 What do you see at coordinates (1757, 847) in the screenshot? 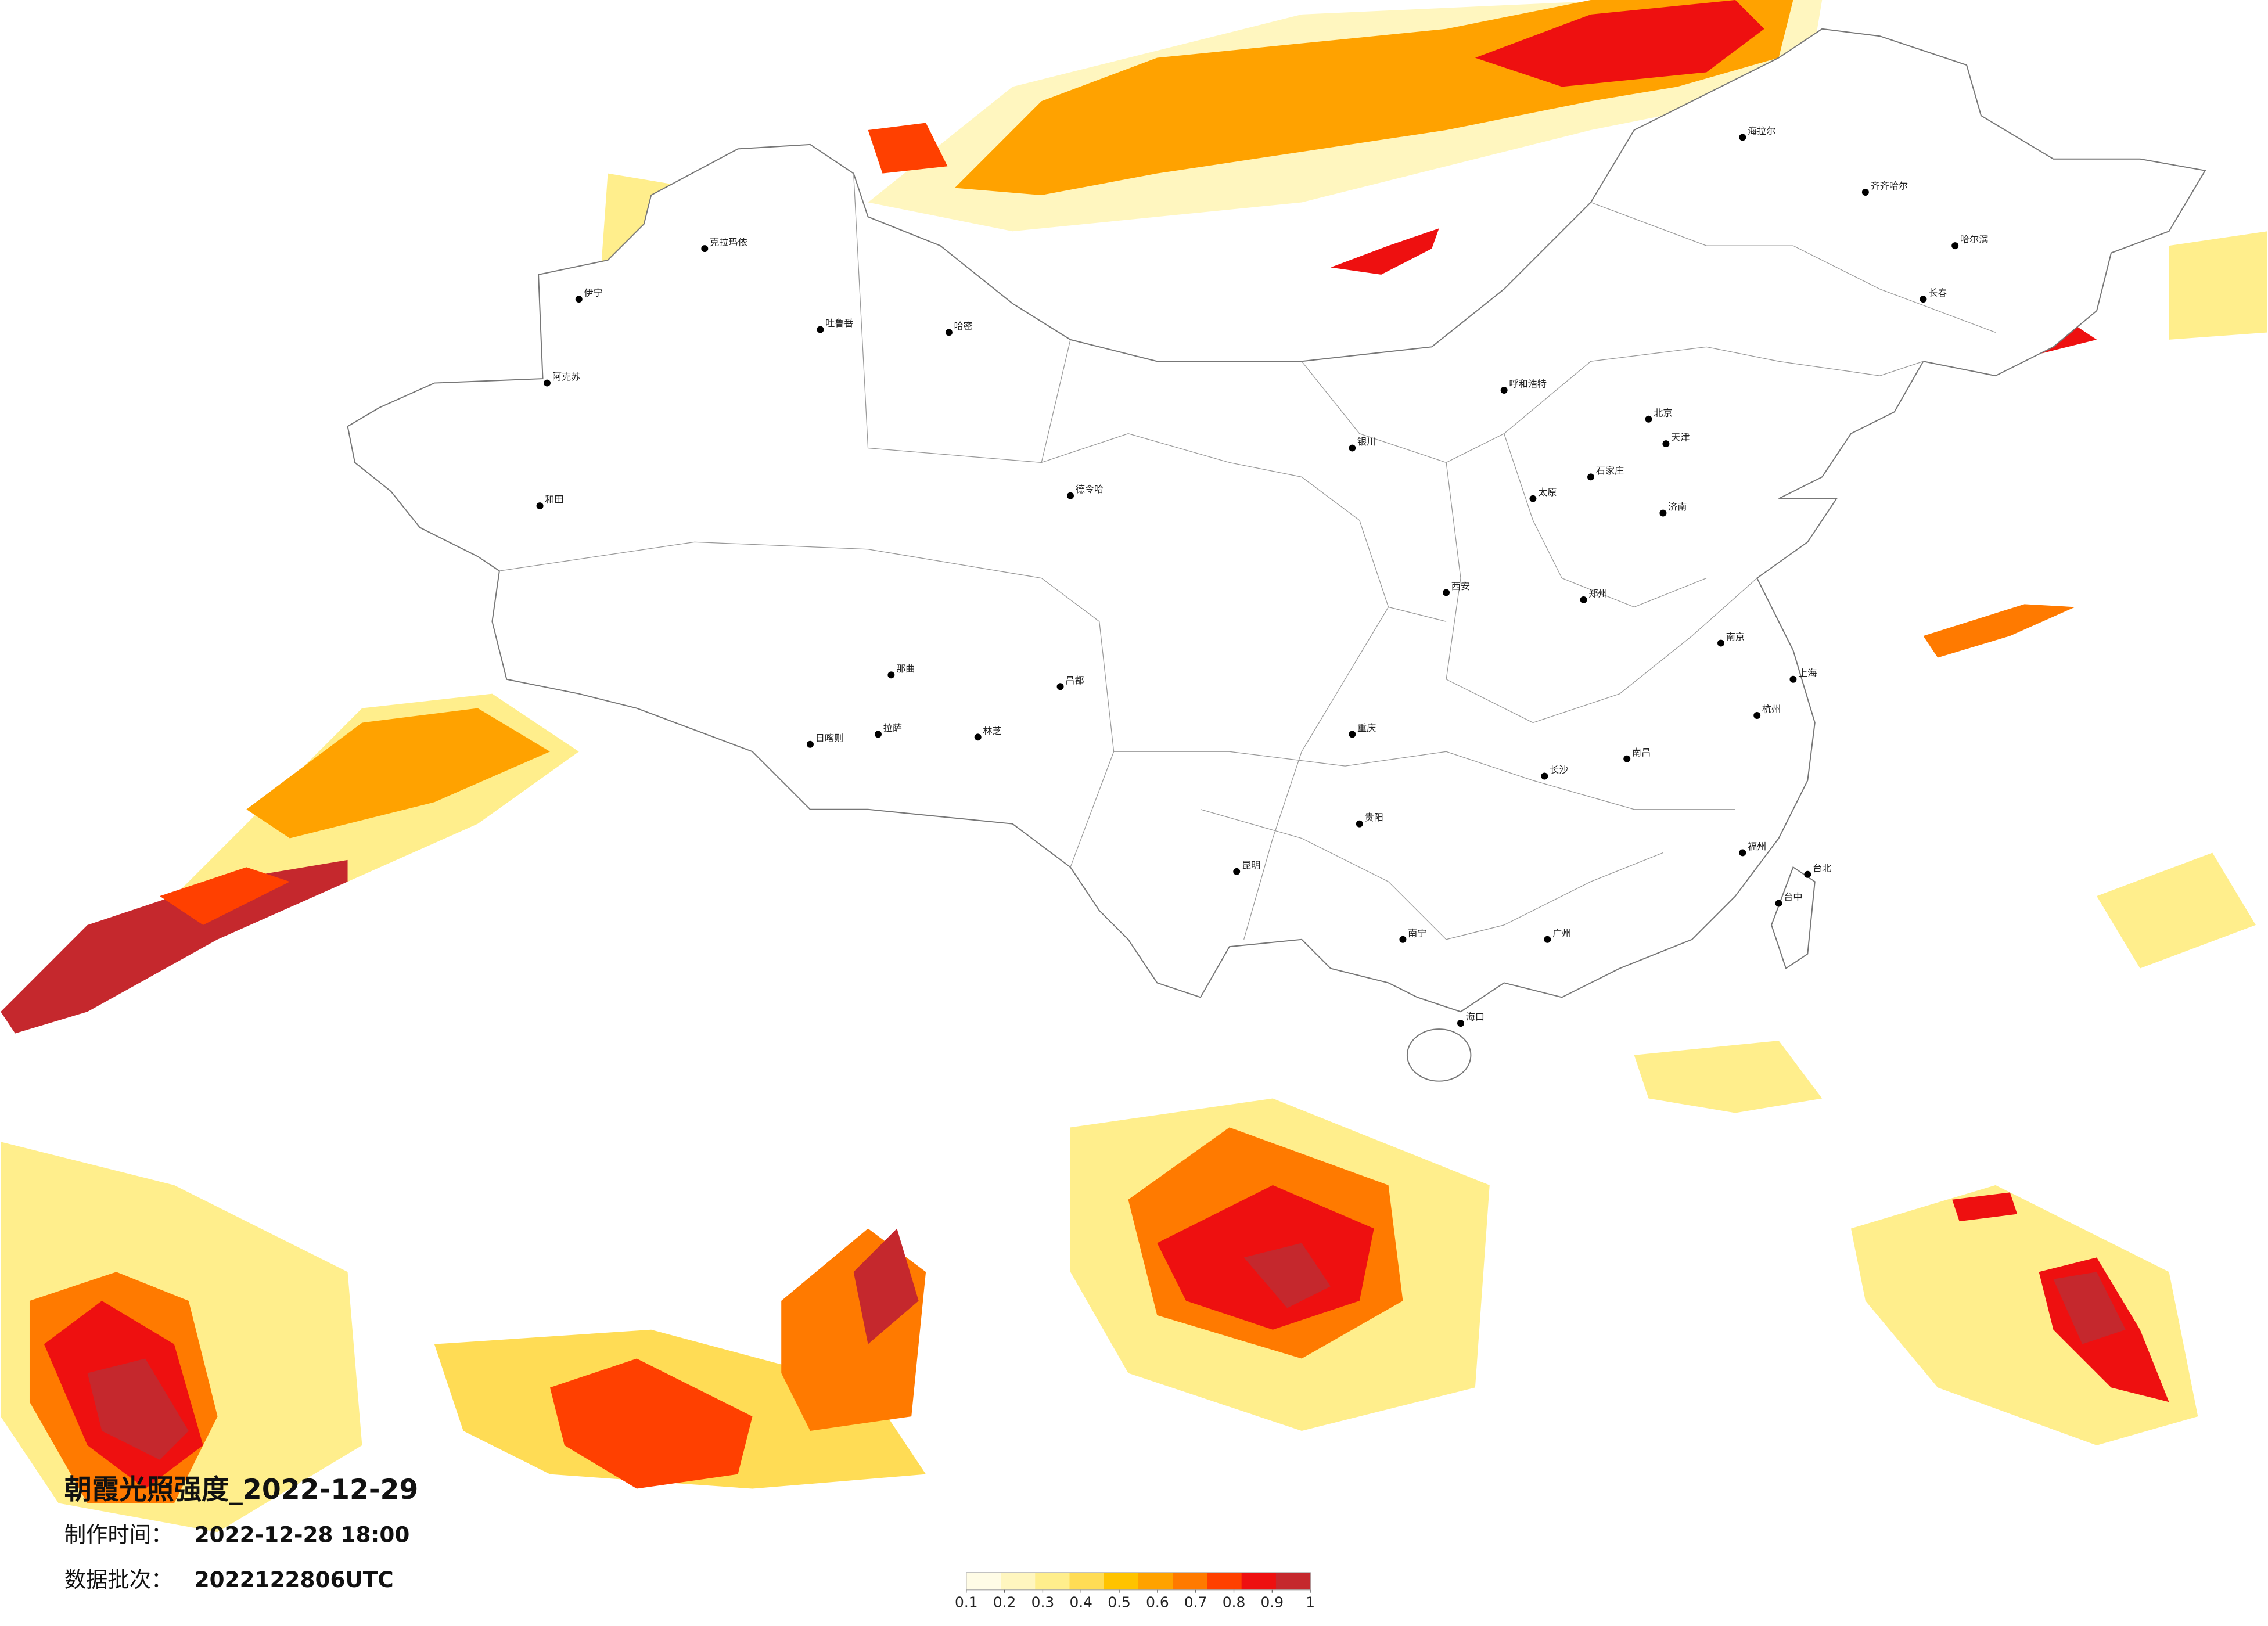
I see `city-label: 福州` at bounding box center [1757, 847].